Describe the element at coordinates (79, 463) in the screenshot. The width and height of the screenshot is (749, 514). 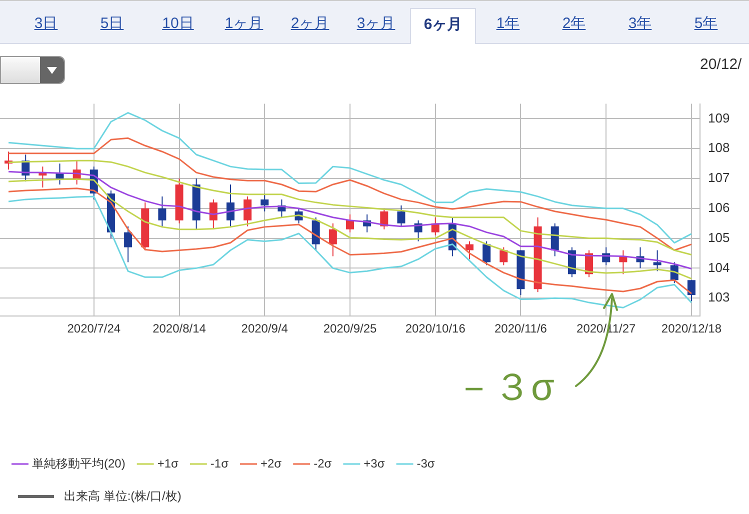
I see `legend-label: 単純移動平均(20)` at that location.